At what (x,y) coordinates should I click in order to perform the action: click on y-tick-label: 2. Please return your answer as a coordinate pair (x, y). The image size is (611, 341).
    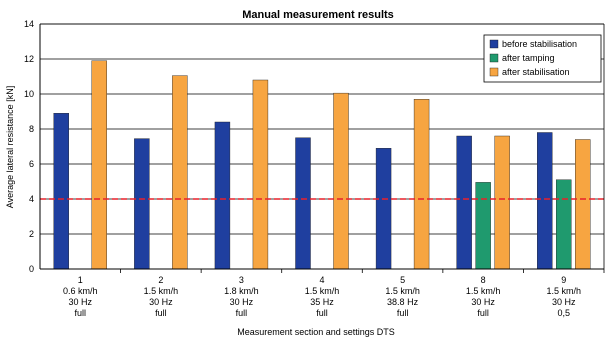
    Looking at the image, I should click on (31, 234).